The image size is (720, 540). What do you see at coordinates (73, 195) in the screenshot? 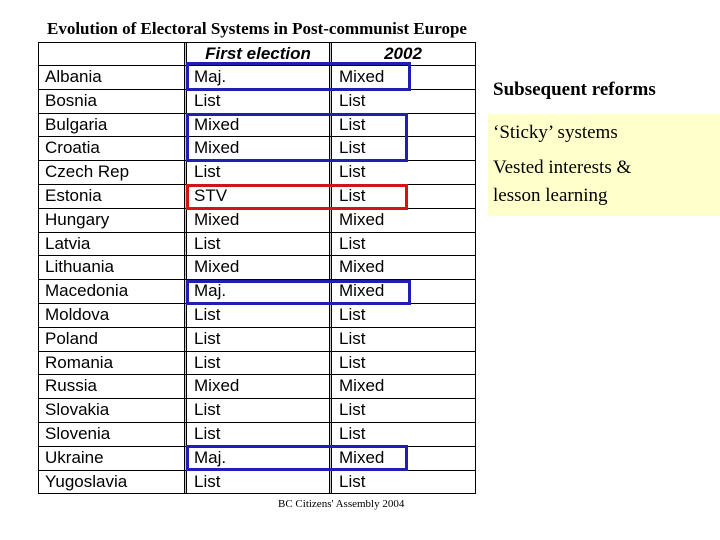
I see `country-cell: Estonia` at bounding box center [73, 195].